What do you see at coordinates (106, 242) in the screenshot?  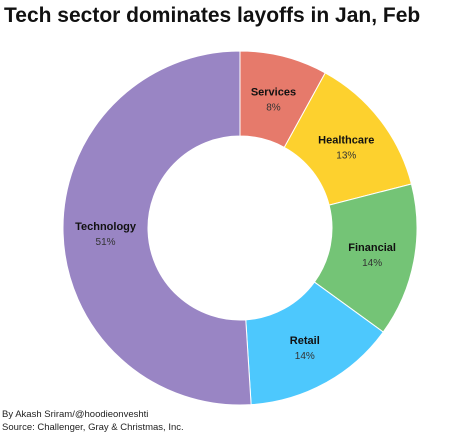 I see `slice-value-technology: 51%` at bounding box center [106, 242].